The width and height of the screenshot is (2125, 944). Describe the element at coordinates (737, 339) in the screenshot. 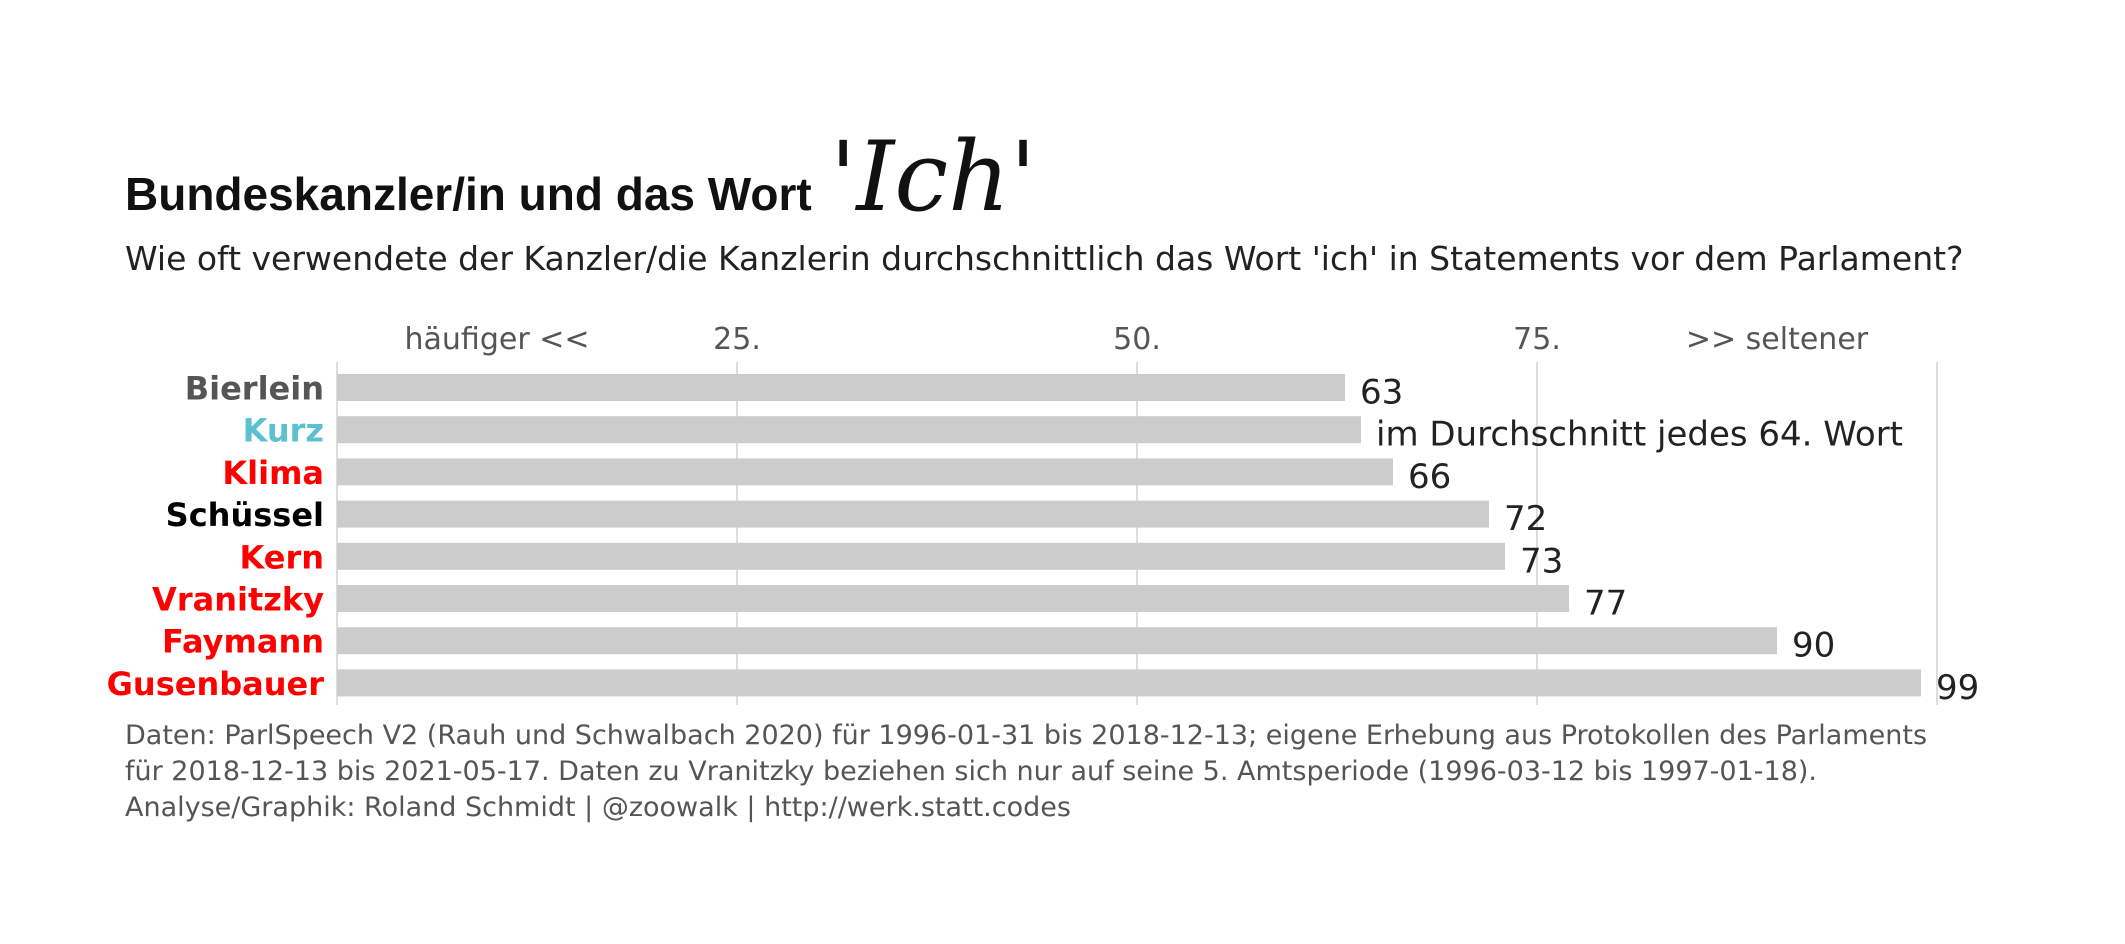

I see `tick-label-1: 25.` at that location.